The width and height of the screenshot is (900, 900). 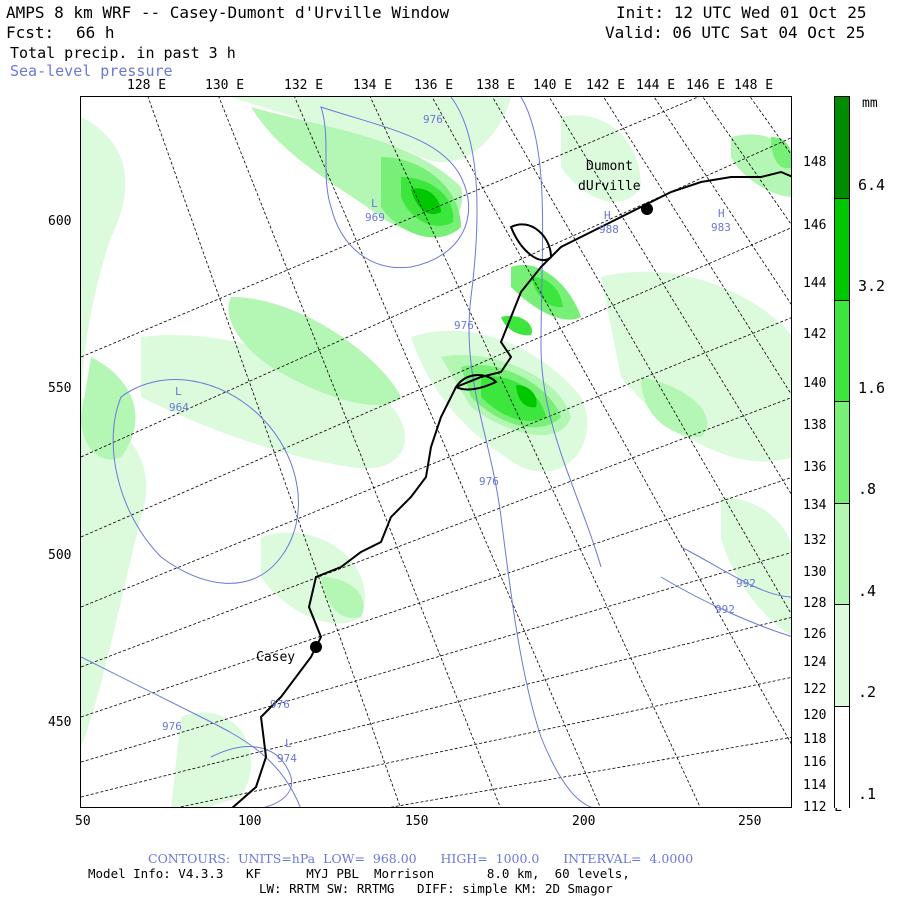 I want to click on bottom-grid-tick: 50, so click(x=83, y=821).